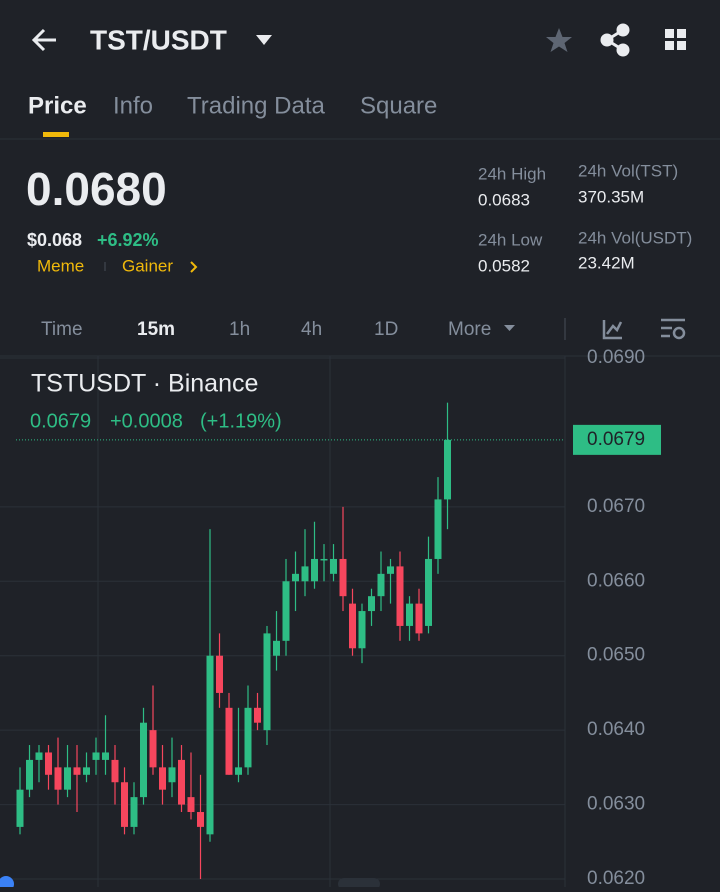  I want to click on y-tick-label: 0.0660, so click(616, 580).